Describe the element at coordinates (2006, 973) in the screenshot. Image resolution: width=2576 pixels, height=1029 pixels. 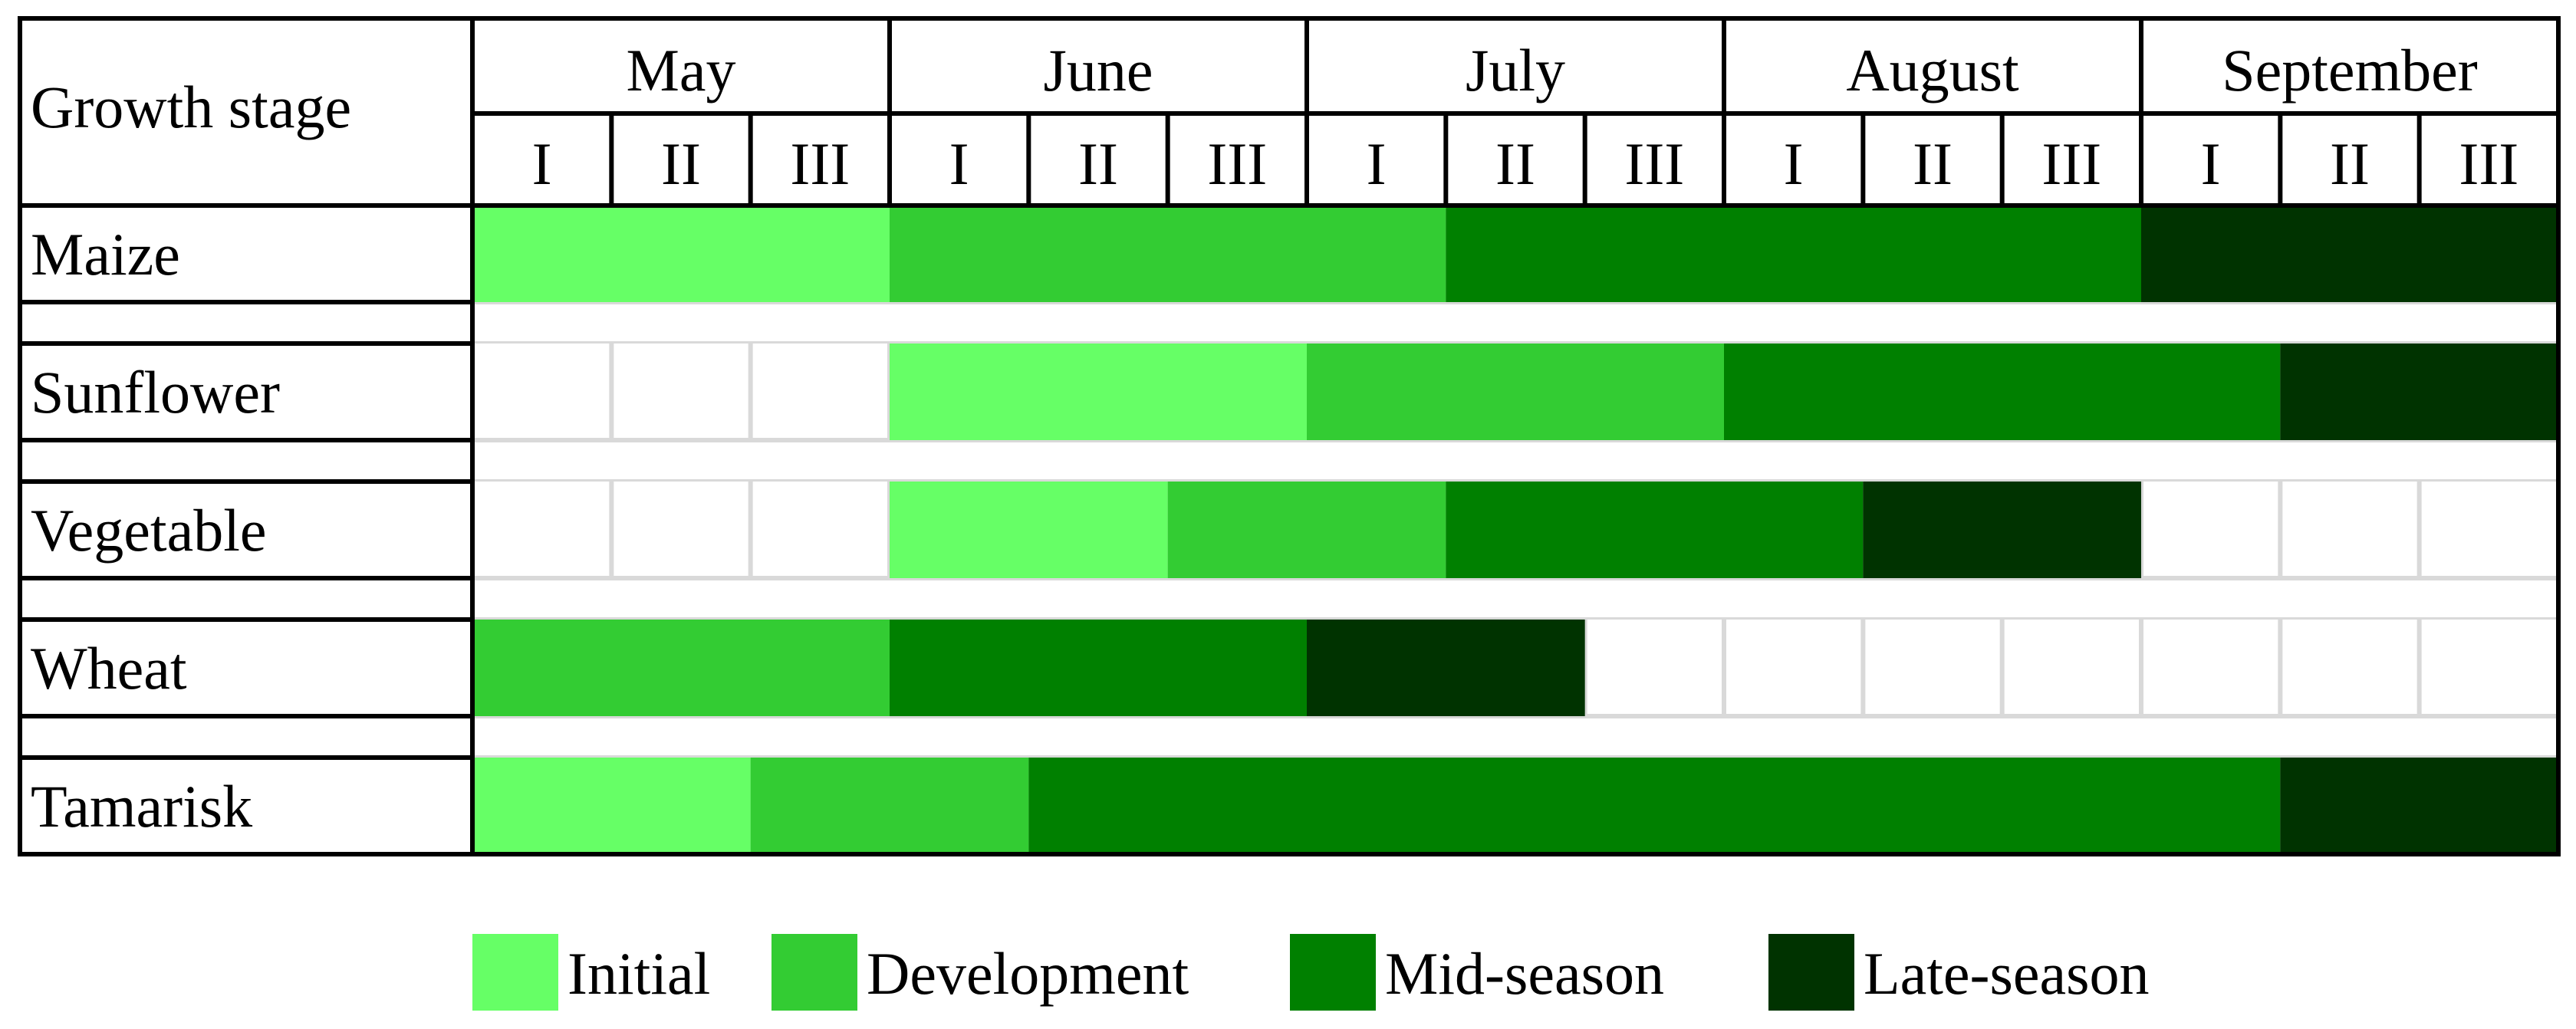
I see `legend-label: Late-season` at that location.